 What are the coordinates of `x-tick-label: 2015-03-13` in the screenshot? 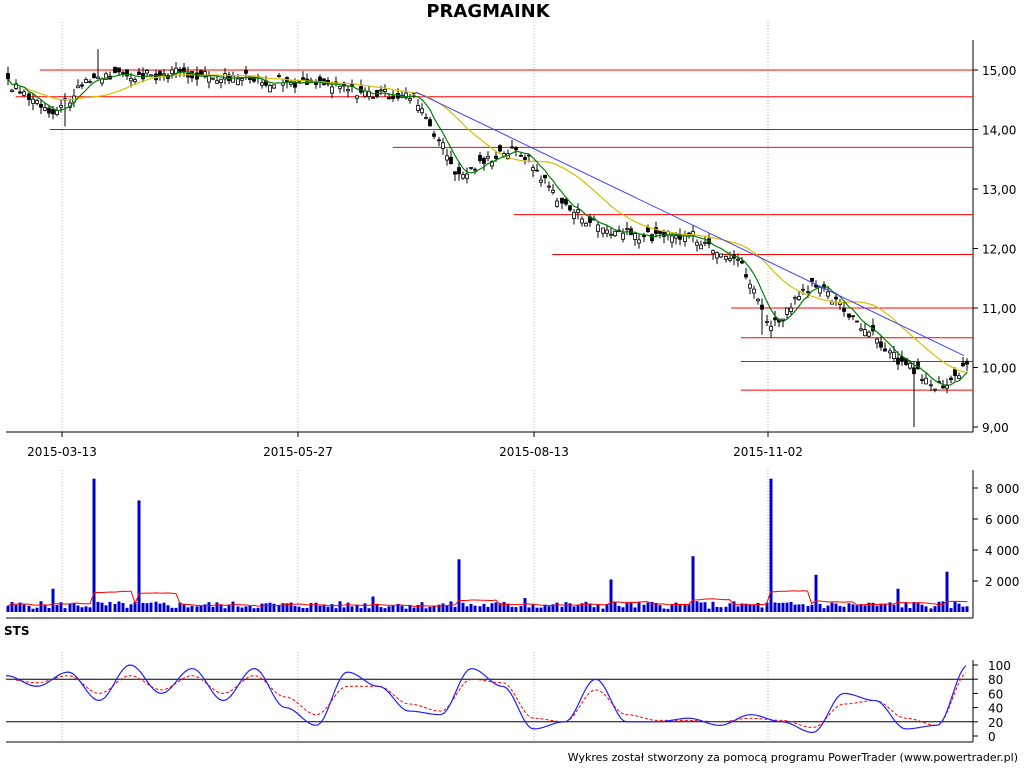 It's located at (62, 452).